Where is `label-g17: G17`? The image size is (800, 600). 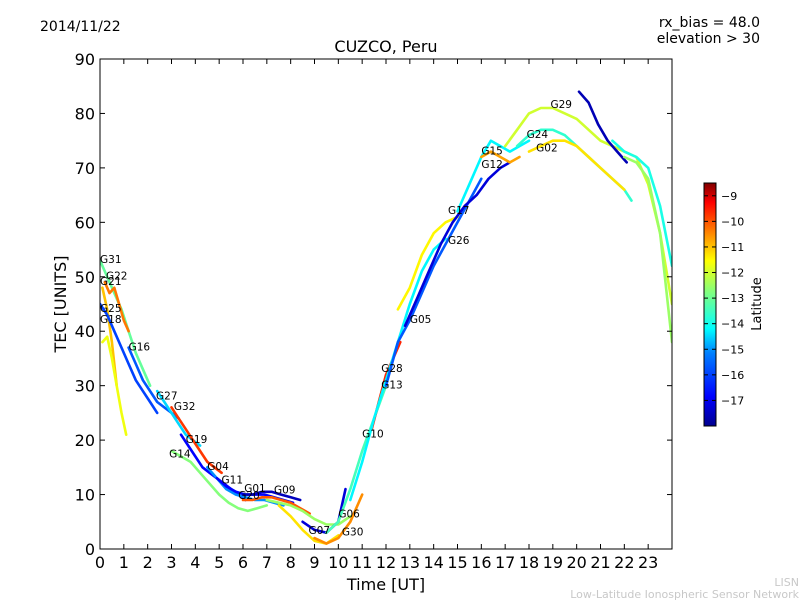
label-g17: G17 is located at coordinates (459, 211).